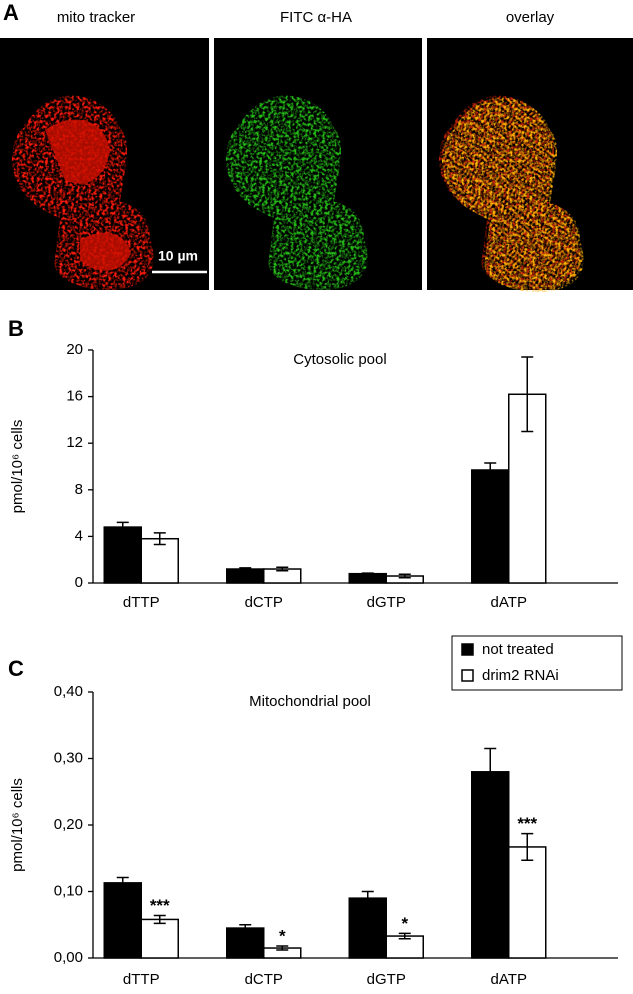  Describe the element at coordinates (68, 957) in the screenshot. I see `y-tick-label: 0,00` at that location.